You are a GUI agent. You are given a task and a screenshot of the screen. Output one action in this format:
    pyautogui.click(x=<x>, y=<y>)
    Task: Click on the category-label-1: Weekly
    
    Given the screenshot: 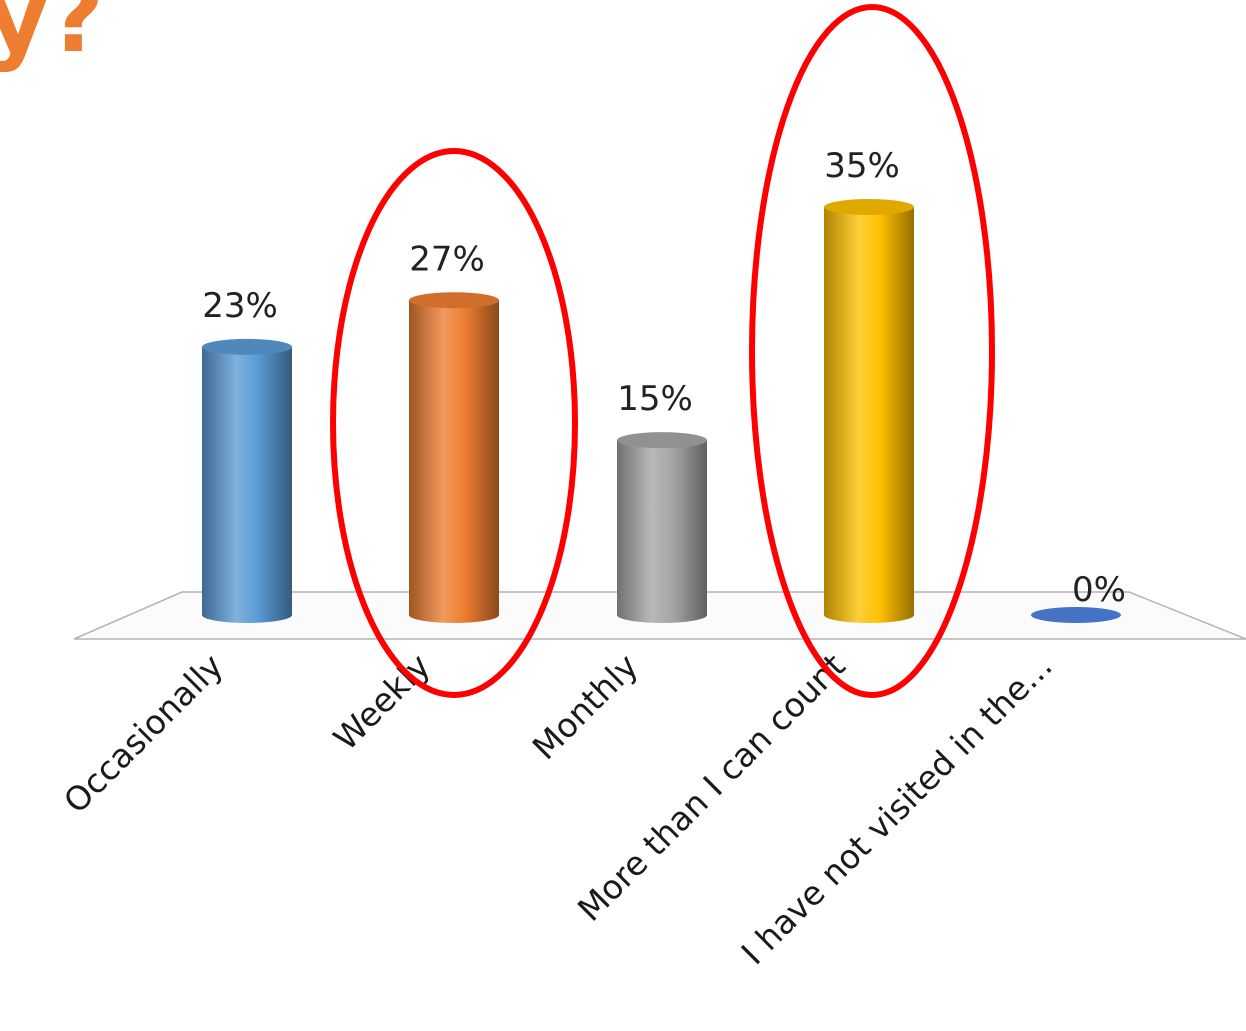 What is the action you would take?
    pyautogui.click(x=382, y=702)
    